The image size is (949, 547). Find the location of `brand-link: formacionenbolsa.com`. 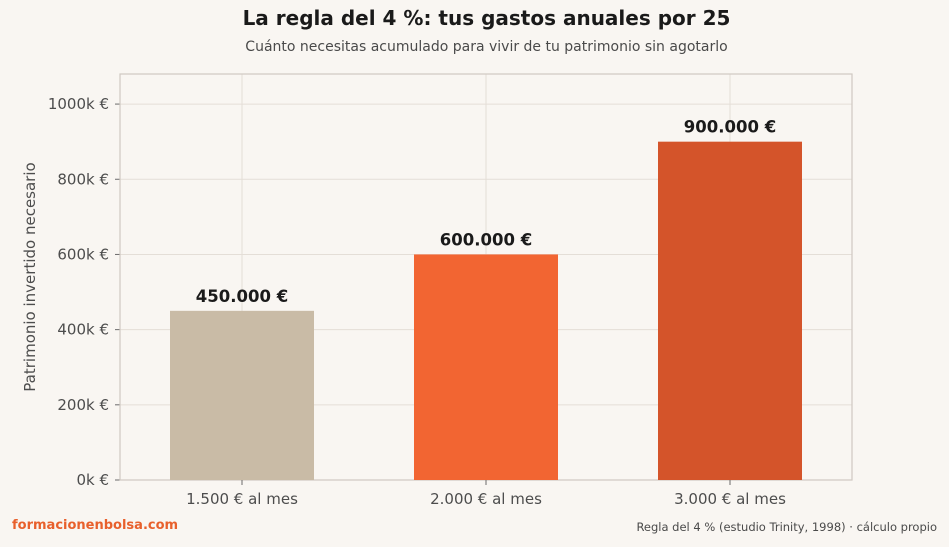

brand-link: formacionenbolsa.com is located at coordinates (95, 525).